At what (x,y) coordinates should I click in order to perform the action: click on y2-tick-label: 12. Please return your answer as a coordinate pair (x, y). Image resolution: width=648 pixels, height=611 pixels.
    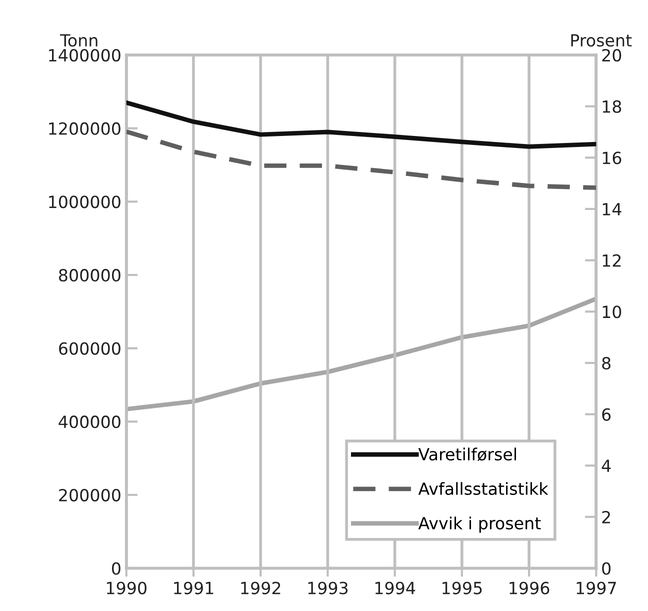
    Looking at the image, I should click on (611, 260).